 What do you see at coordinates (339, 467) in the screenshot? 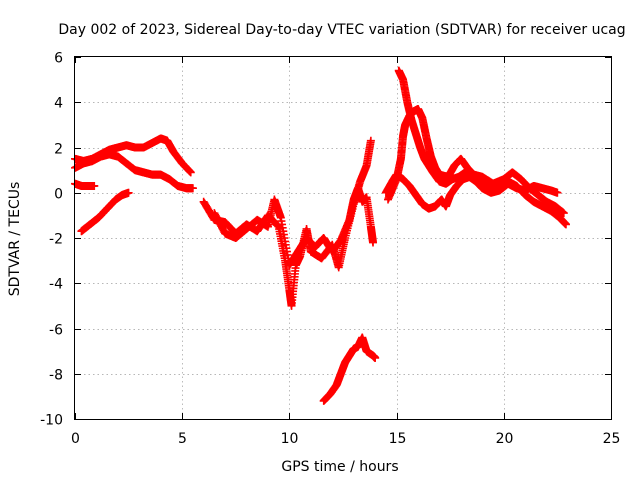
I see `x-axis-label: GPS time / hours` at bounding box center [339, 467].